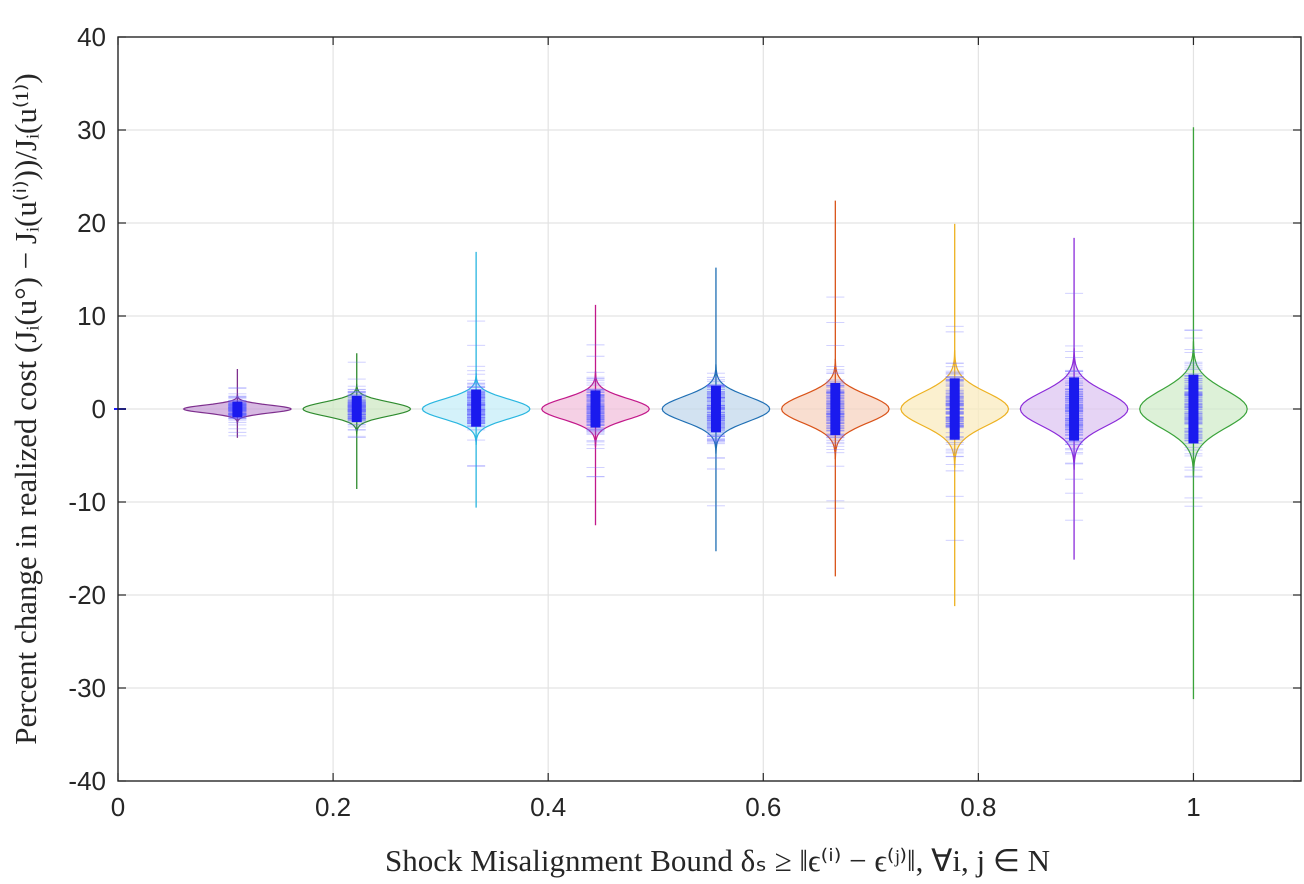  Describe the element at coordinates (91, 130) in the screenshot. I see `y-tick-label: 30` at that location.